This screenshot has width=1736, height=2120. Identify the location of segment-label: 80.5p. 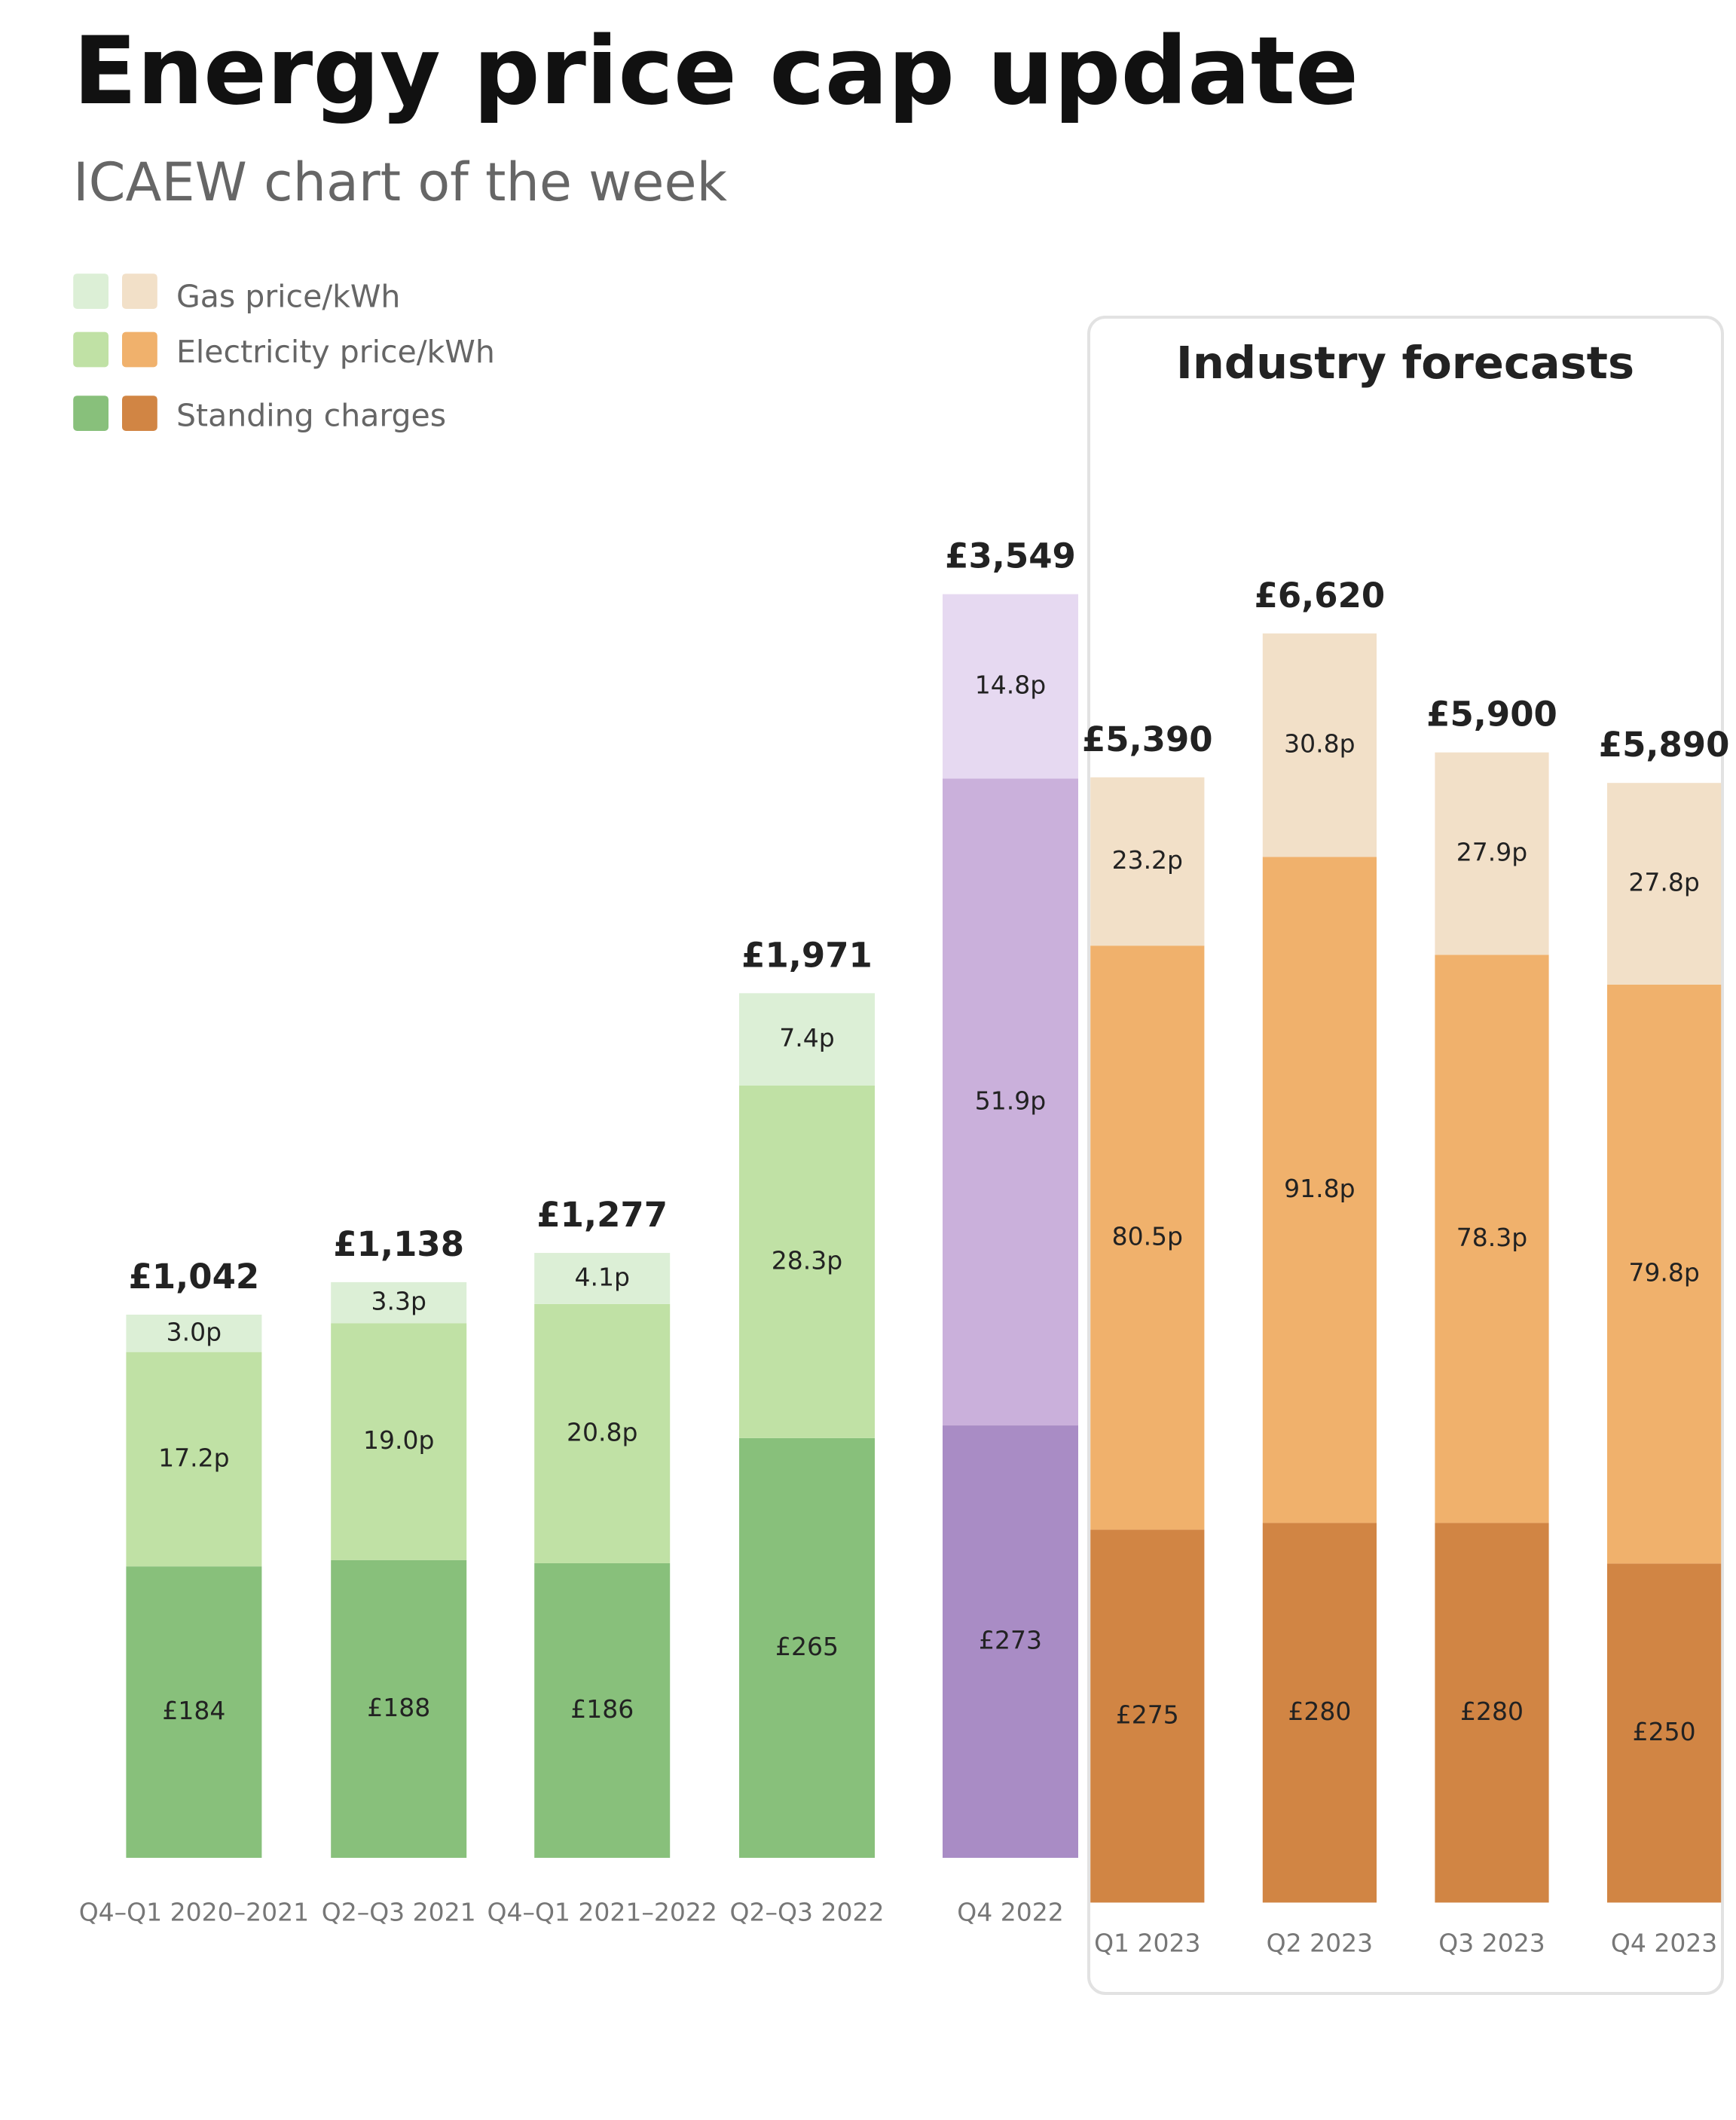
(1147, 1236).